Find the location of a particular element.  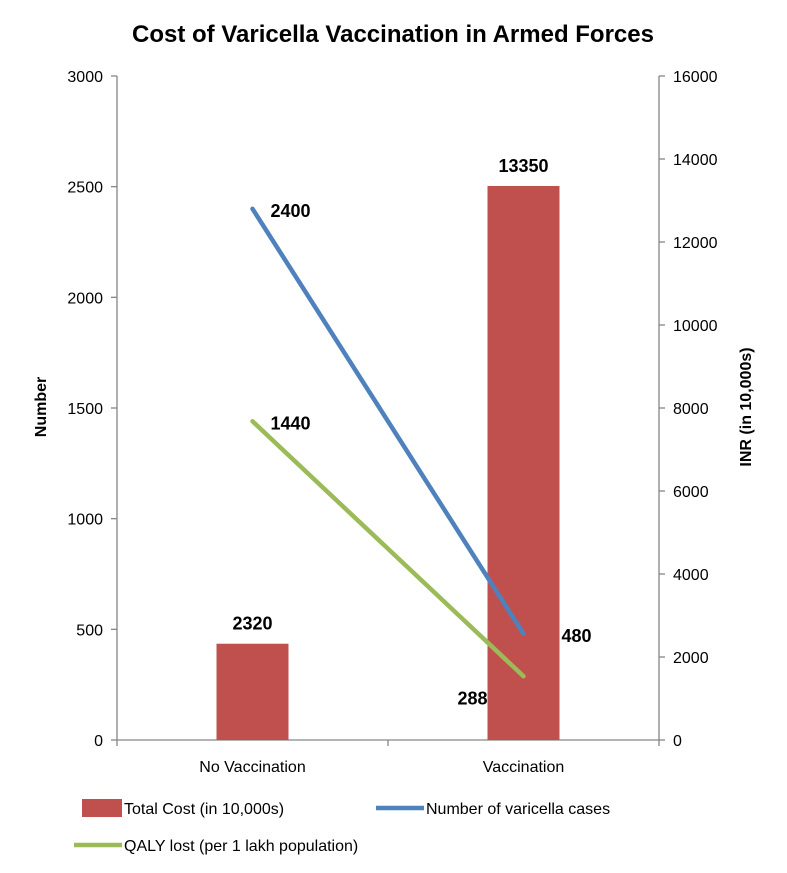

right-tick-label: 16000 is located at coordinates (695, 77).